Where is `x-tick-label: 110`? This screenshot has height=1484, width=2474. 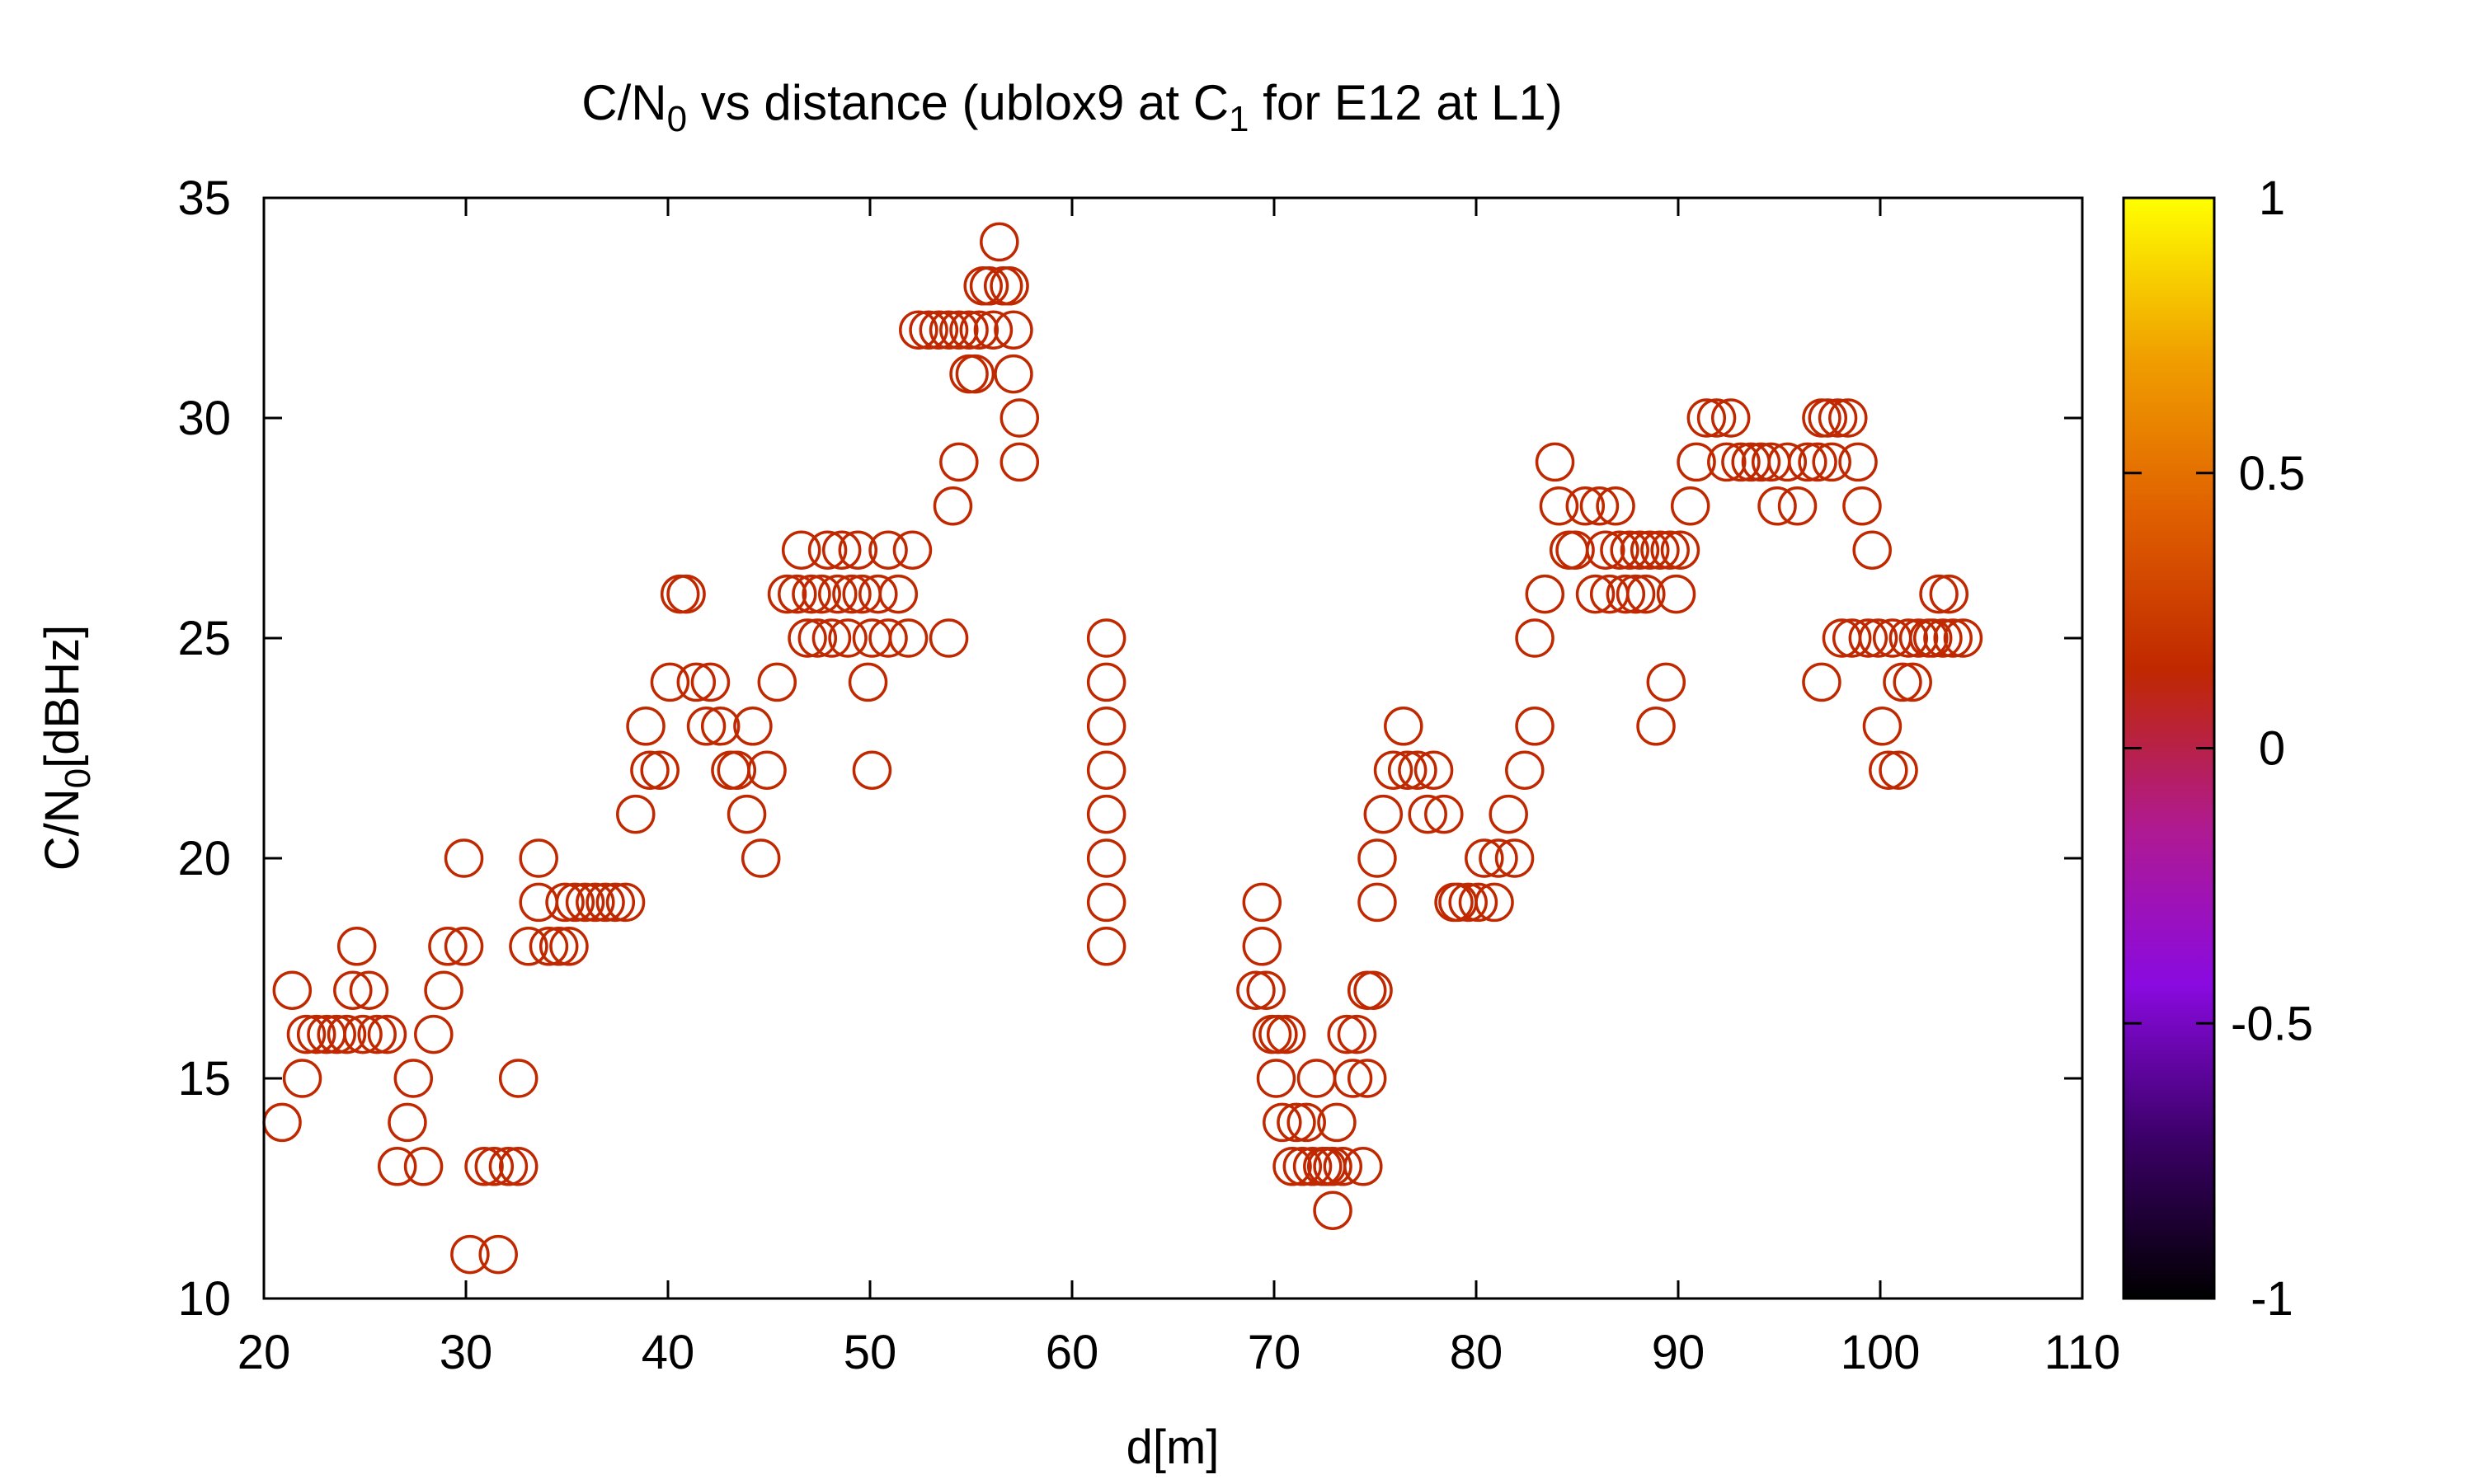
x-tick-label: 110 is located at coordinates (2082, 1352).